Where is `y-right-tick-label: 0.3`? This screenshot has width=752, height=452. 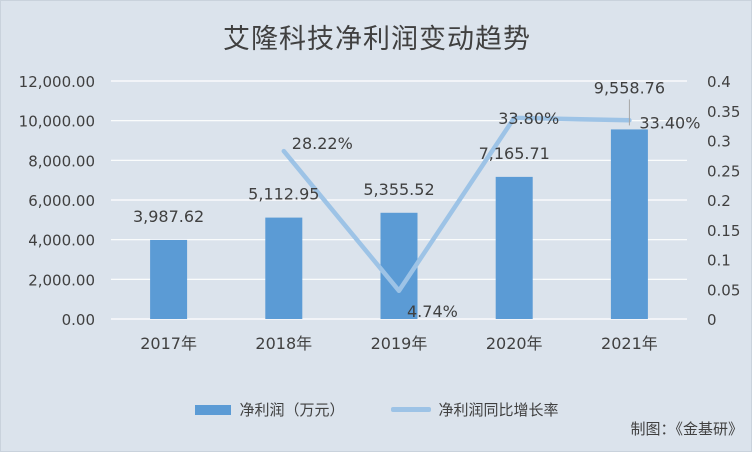
y-right-tick-label: 0.3 is located at coordinates (719, 142).